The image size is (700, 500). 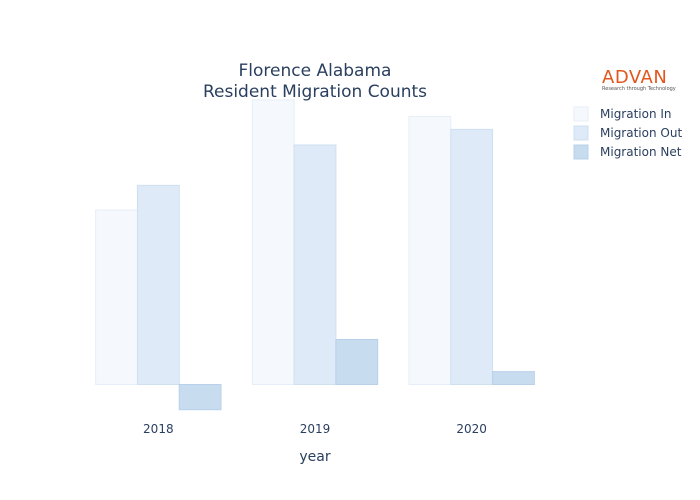 What do you see at coordinates (472, 256) in the screenshot?
I see `bar-migration-out-2020` at bounding box center [472, 256].